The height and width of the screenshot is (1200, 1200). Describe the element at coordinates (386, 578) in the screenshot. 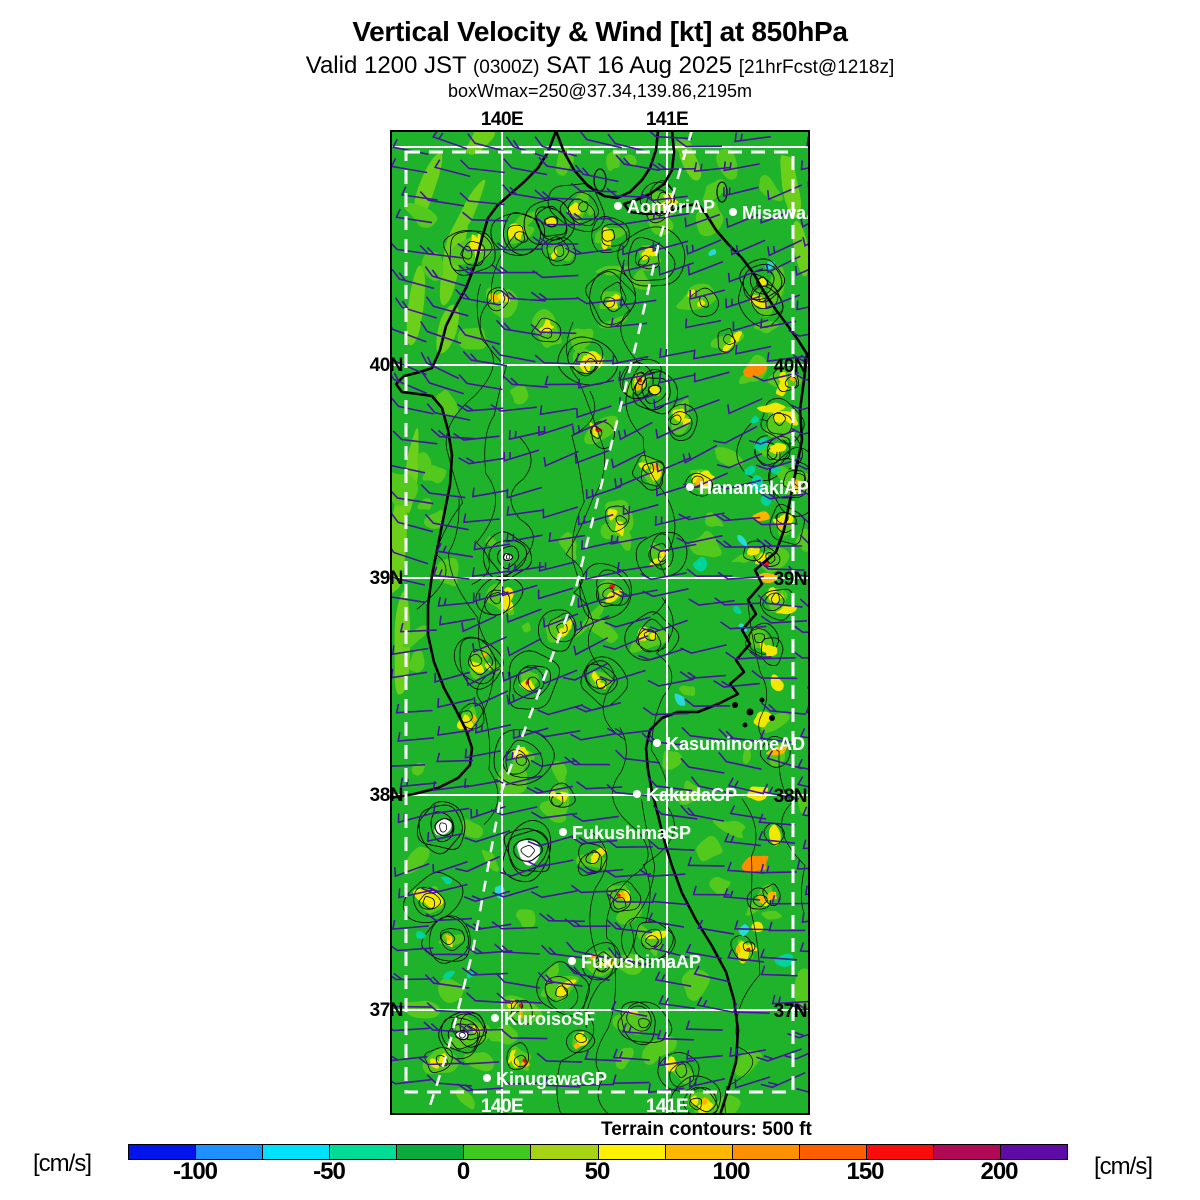

I see `grid-label-lat-left: 39N` at that location.